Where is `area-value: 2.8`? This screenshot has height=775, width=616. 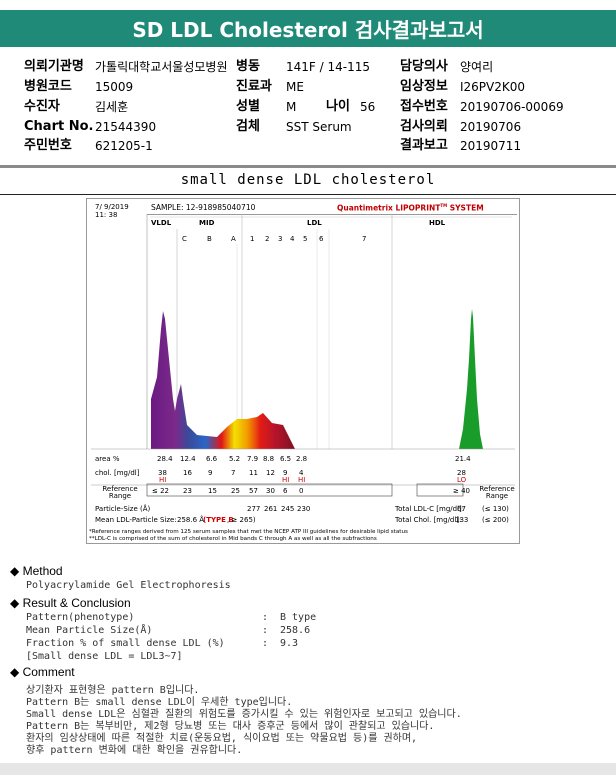 area-value: 2.8 is located at coordinates (302, 459).